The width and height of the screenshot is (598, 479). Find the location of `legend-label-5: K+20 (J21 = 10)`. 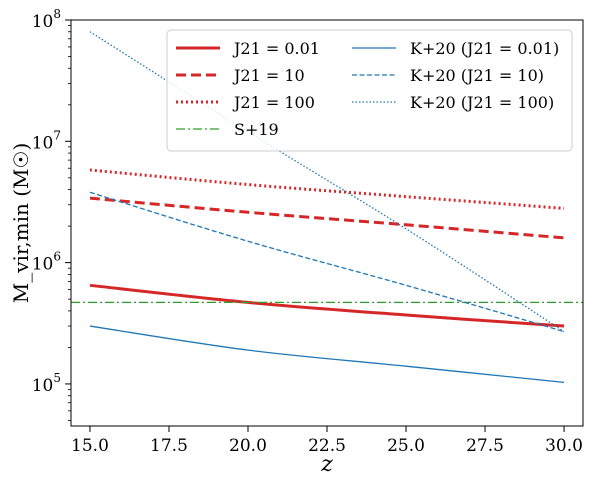

legend-label-5: K+20 (J21 = 10) is located at coordinates (477, 75).